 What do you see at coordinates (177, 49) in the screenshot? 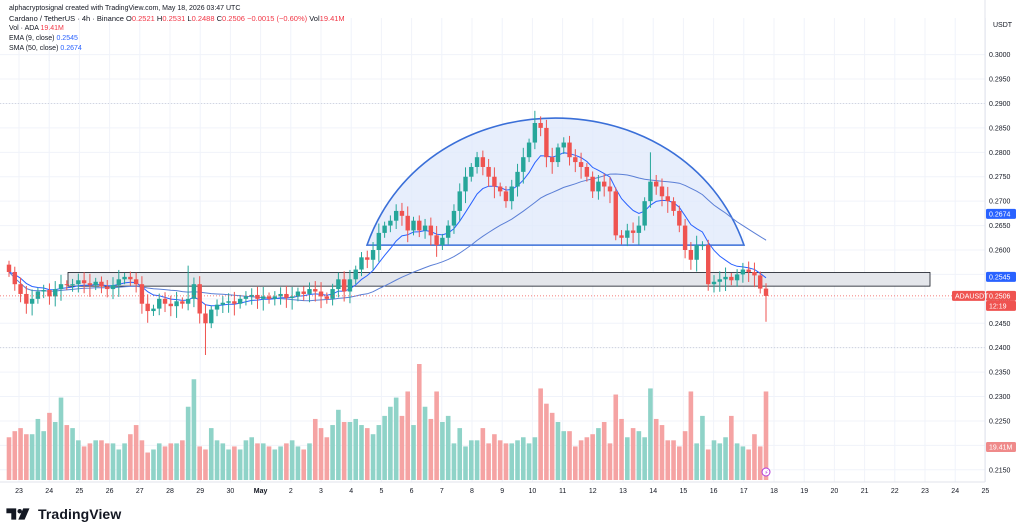
I see `sma-legend: SMA (50, close) 0.2674` at bounding box center [177, 49].